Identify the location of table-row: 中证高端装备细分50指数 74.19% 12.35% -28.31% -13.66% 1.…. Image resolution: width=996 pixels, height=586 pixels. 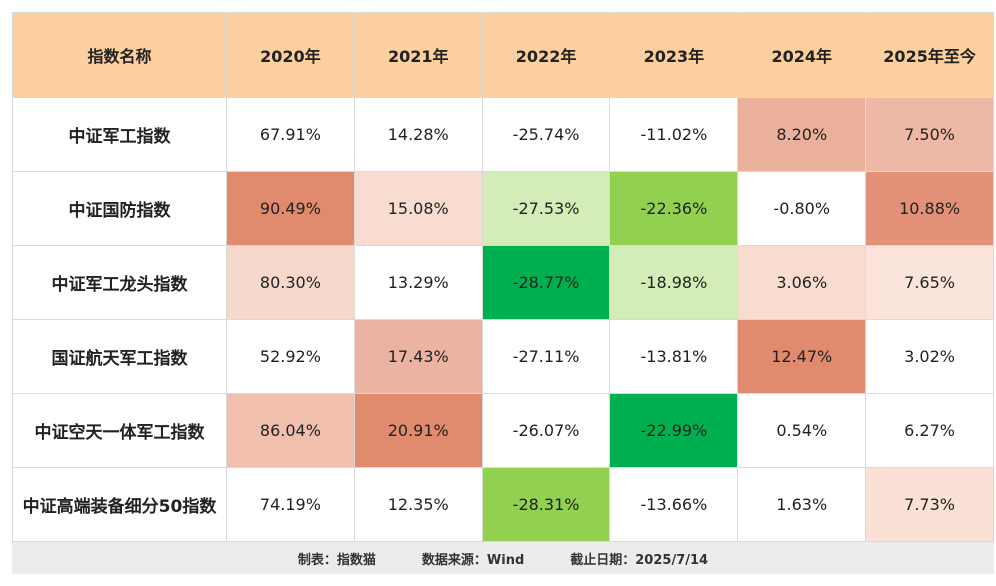
(503, 504).